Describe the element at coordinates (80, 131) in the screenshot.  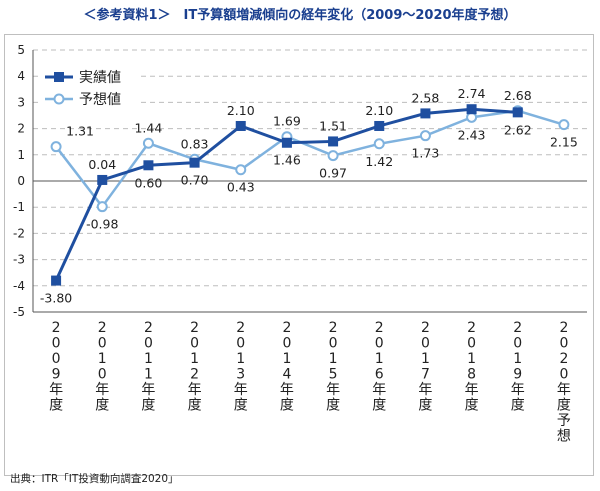
I see `forecast-data-label: 1.31` at that location.